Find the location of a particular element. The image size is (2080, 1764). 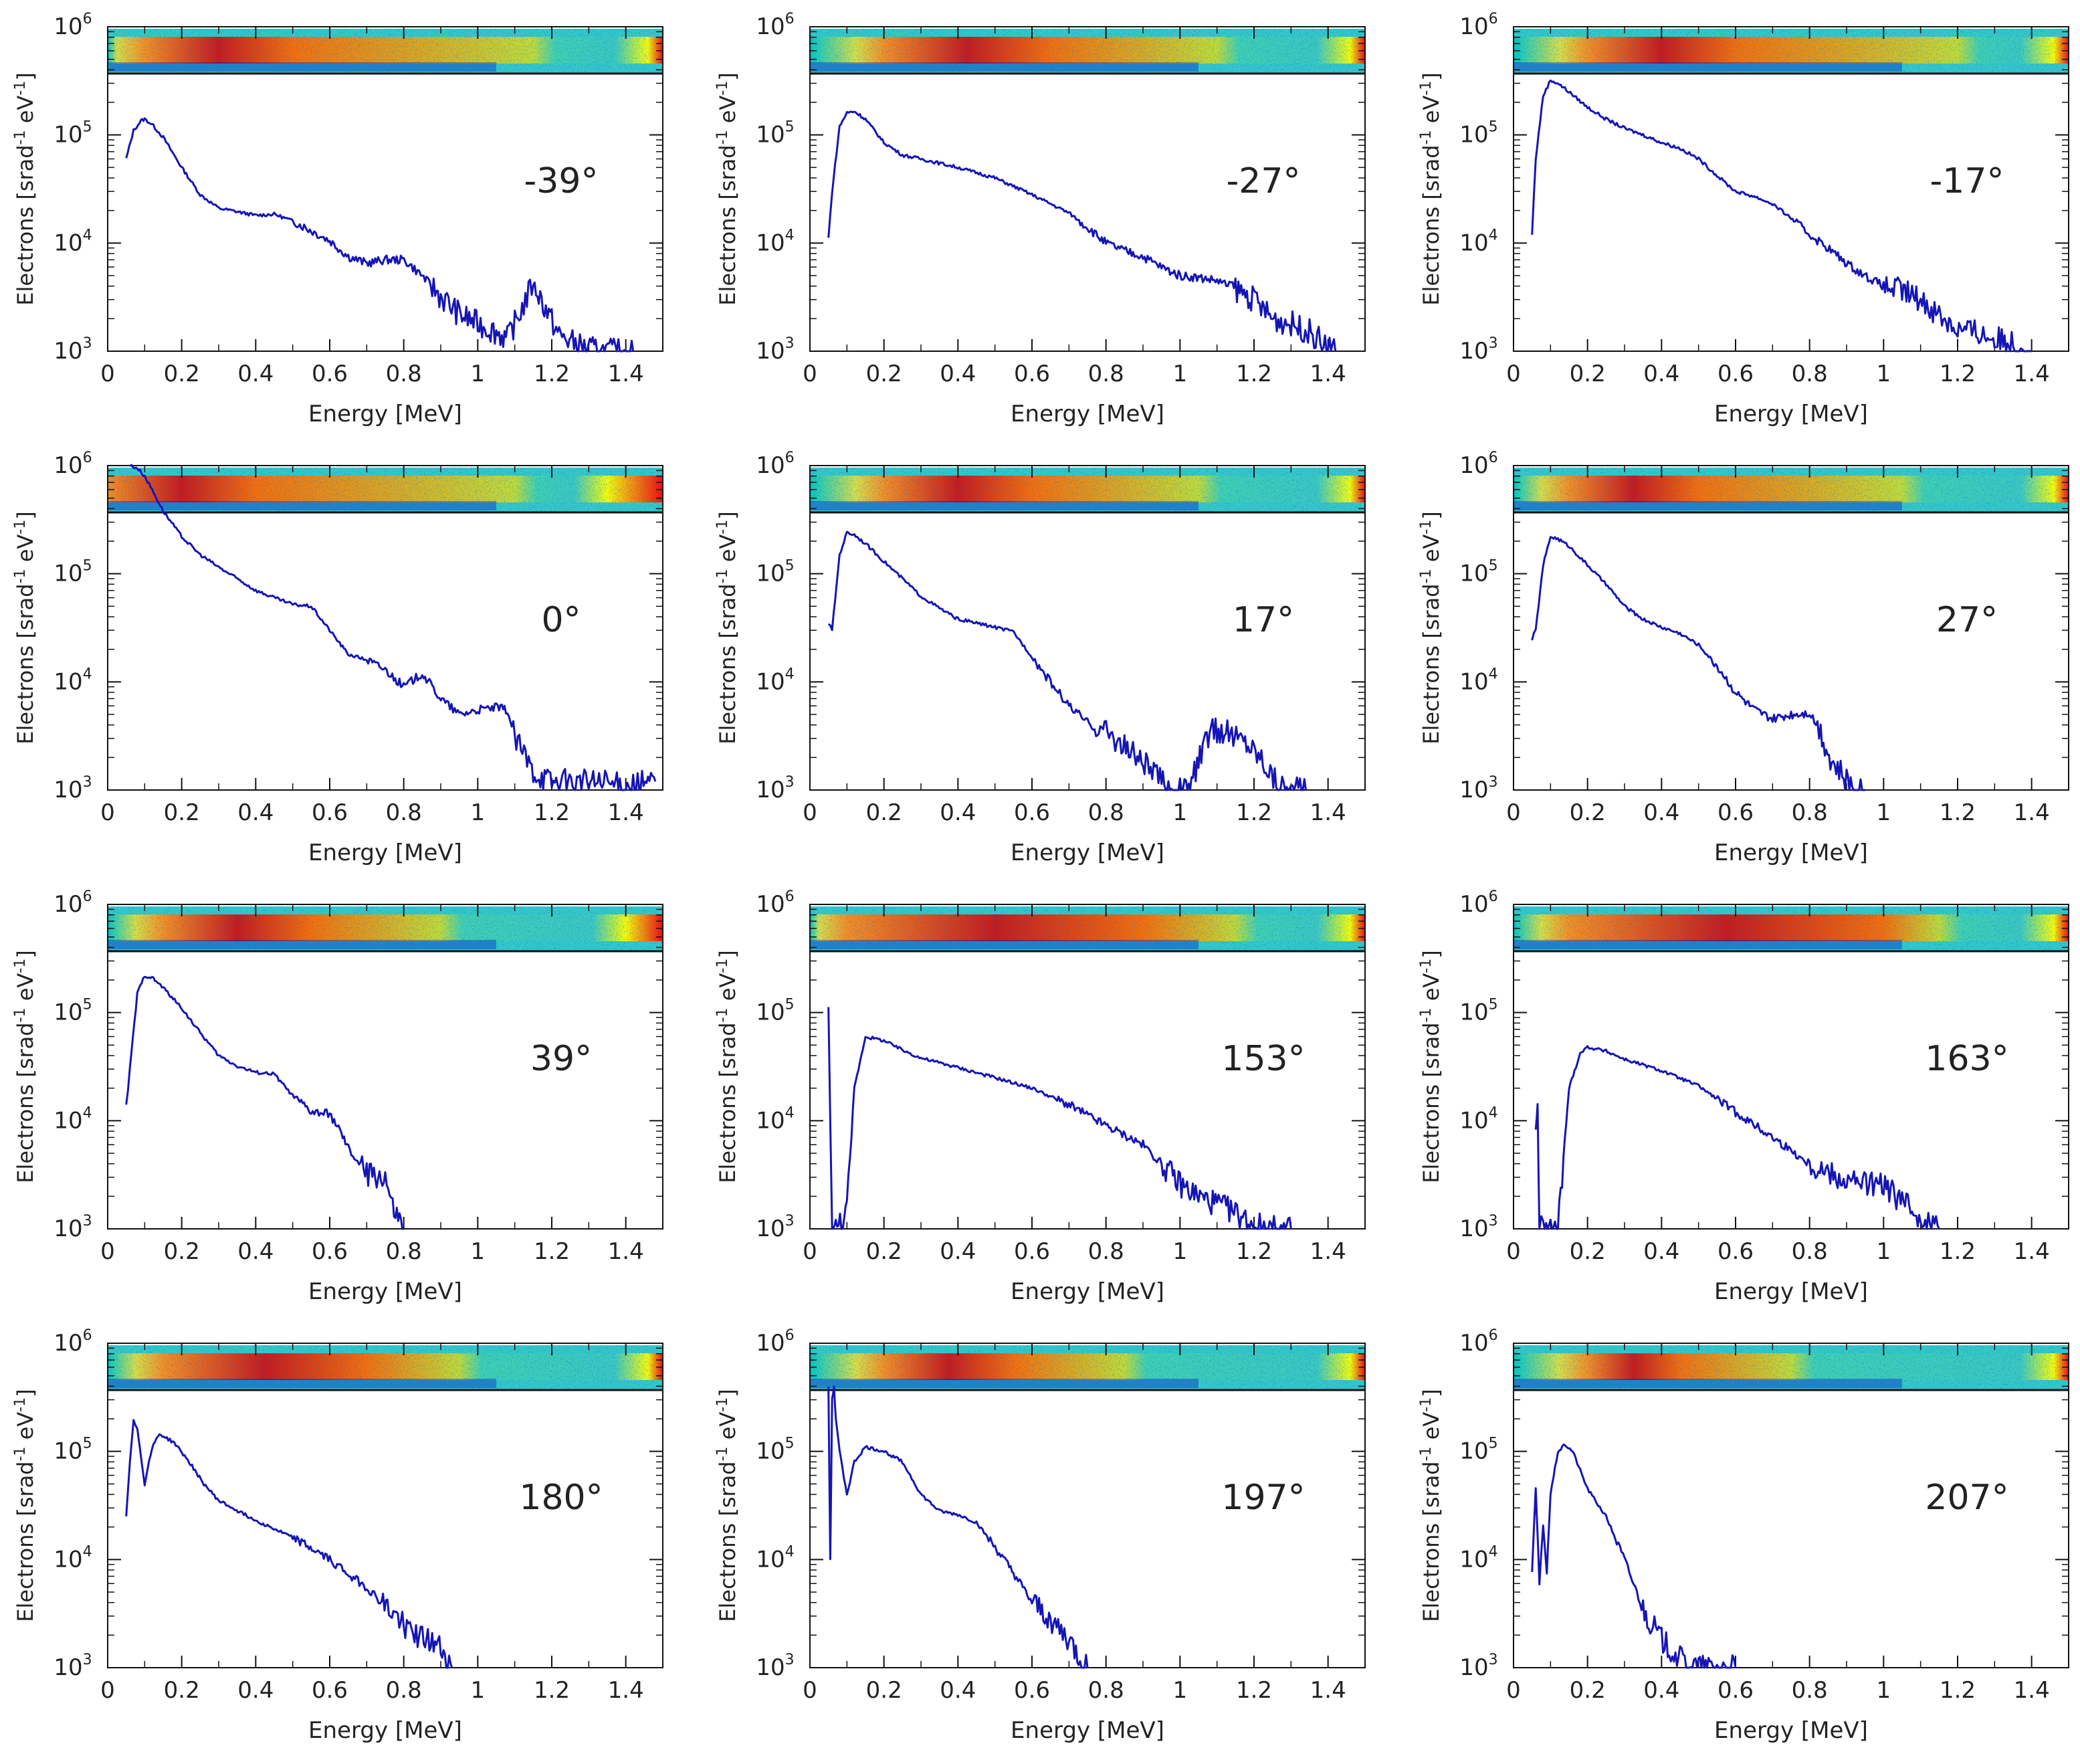

angle-label: 163° is located at coordinates (1966, 1059).